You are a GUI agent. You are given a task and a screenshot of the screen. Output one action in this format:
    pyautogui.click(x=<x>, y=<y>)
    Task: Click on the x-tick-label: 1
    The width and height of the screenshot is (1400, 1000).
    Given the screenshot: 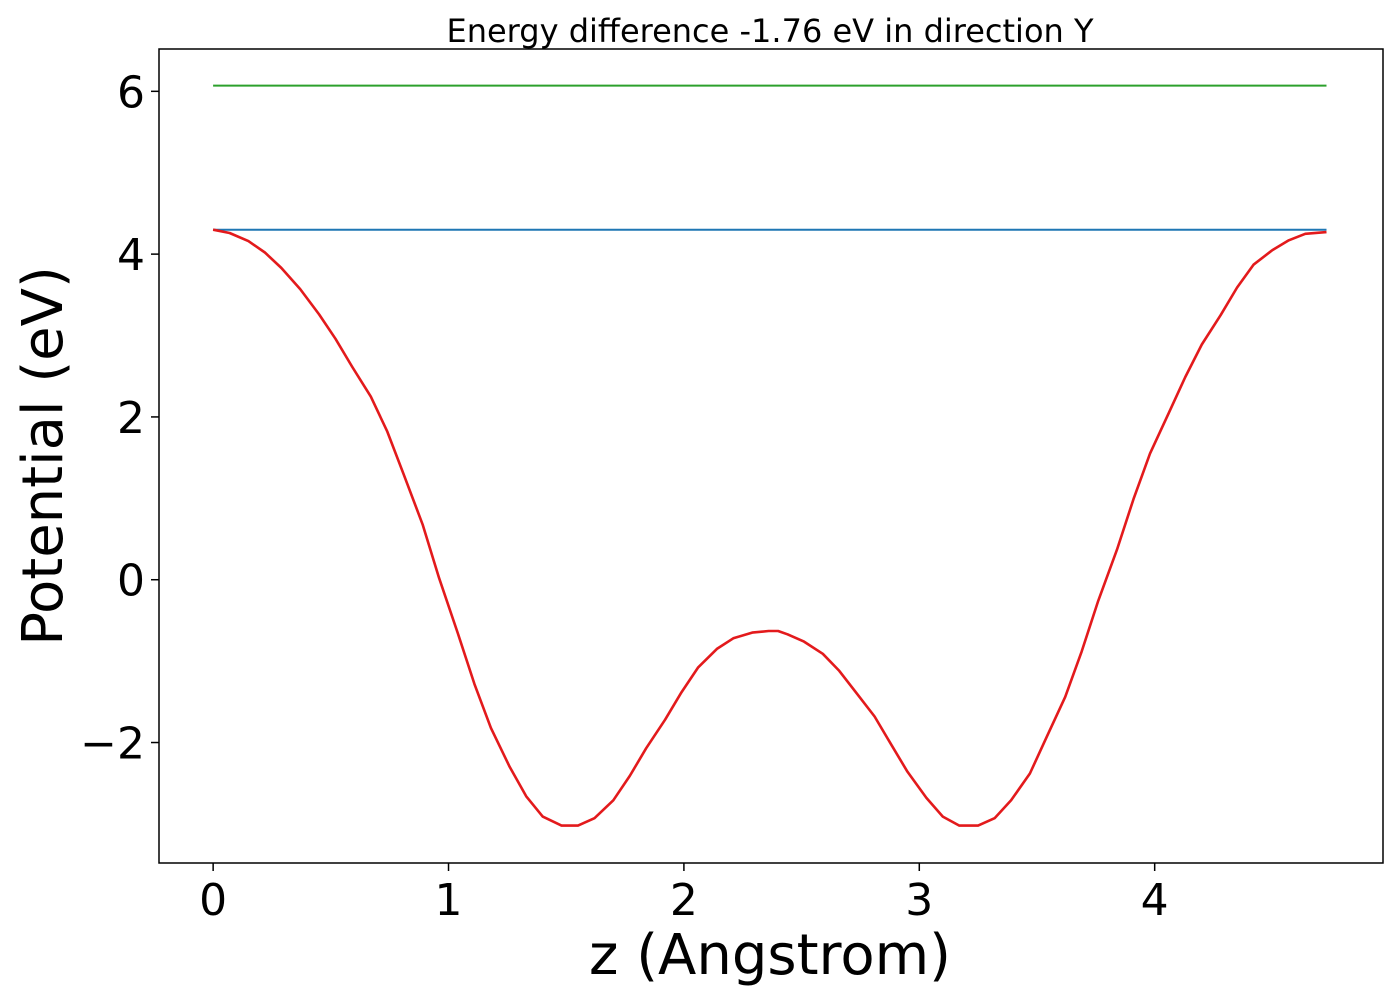 What is the action you would take?
    pyautogui.click(x=449, y=900)
    